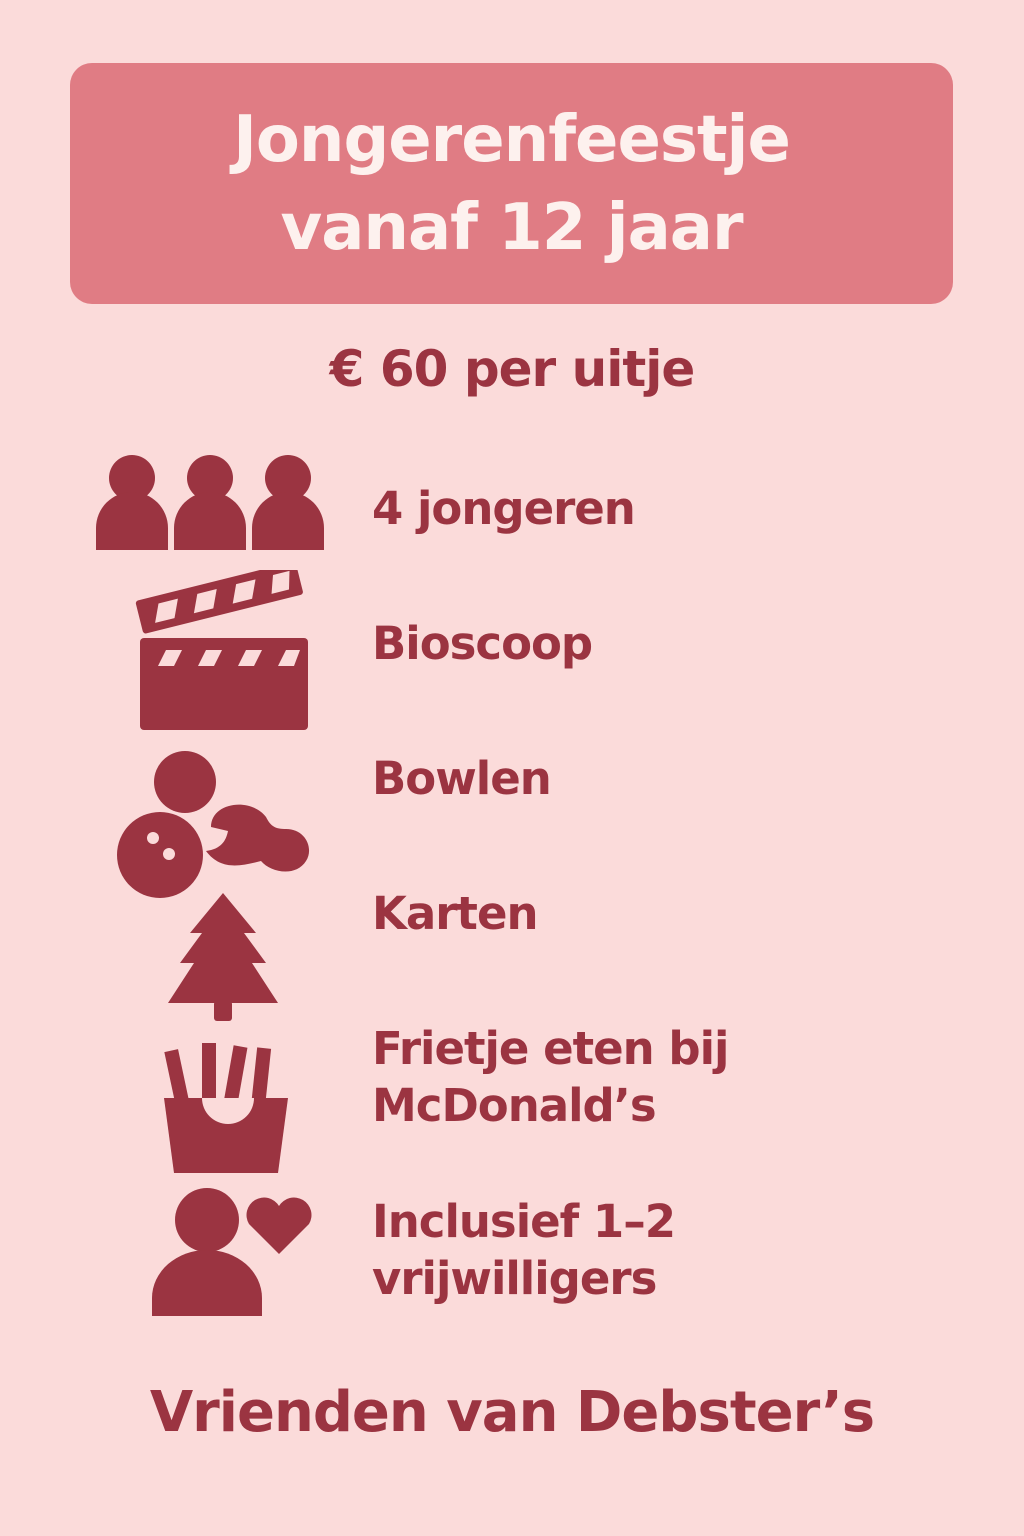  What do you see at coordinates (455, 913) in the screenshot?
I see `item-label-karting: Karten` at bounding box center [455, 913].